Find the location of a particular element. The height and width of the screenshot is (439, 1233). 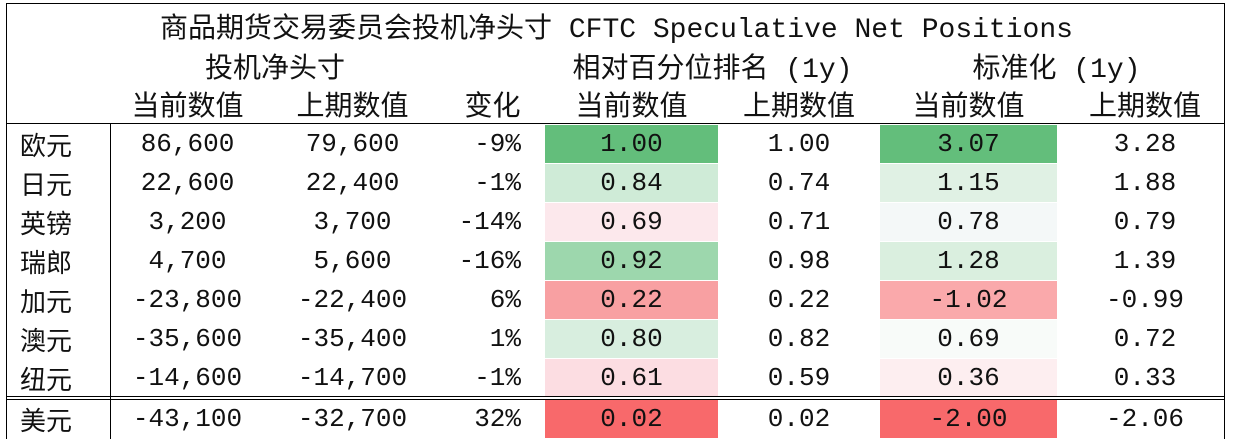

table-cell: 1.88 is located at coordinates (1145, 183).